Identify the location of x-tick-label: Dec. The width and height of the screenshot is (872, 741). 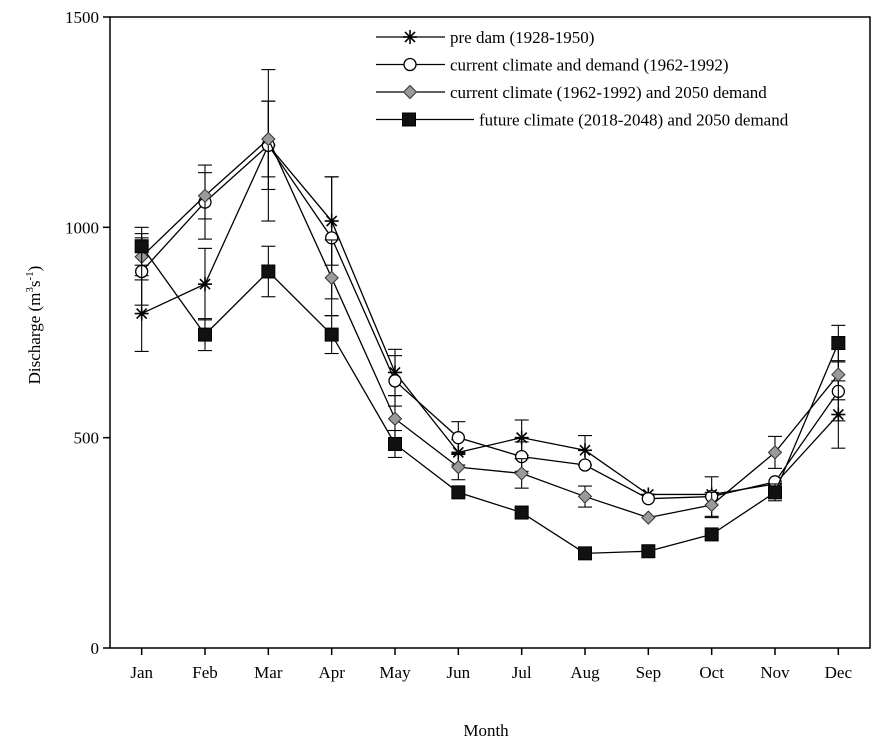
(839, 672).